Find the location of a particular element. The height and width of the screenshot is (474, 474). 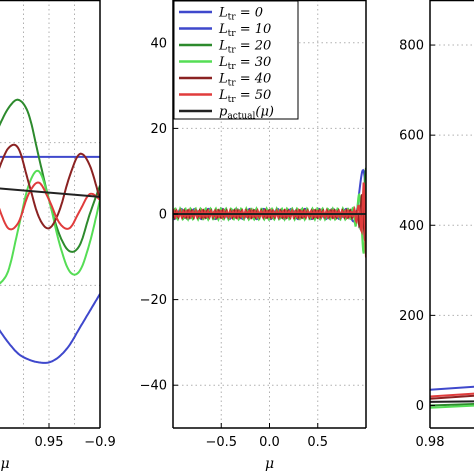

x-tick-label: −0.9 is located at coordinates (100, 442).